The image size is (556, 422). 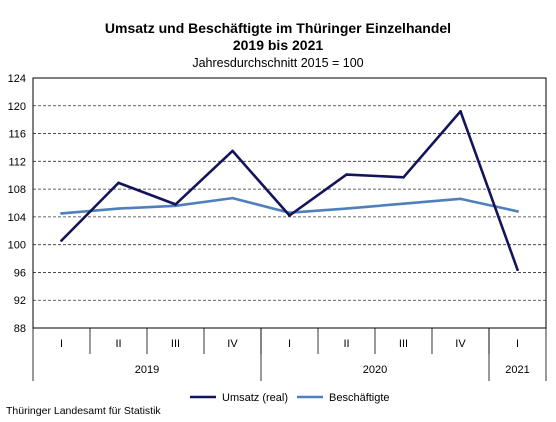 What do you see at coordinates (20, 329) in the screenshot?
I see `y-tick-label: 88` at bounding box center [20, 329].